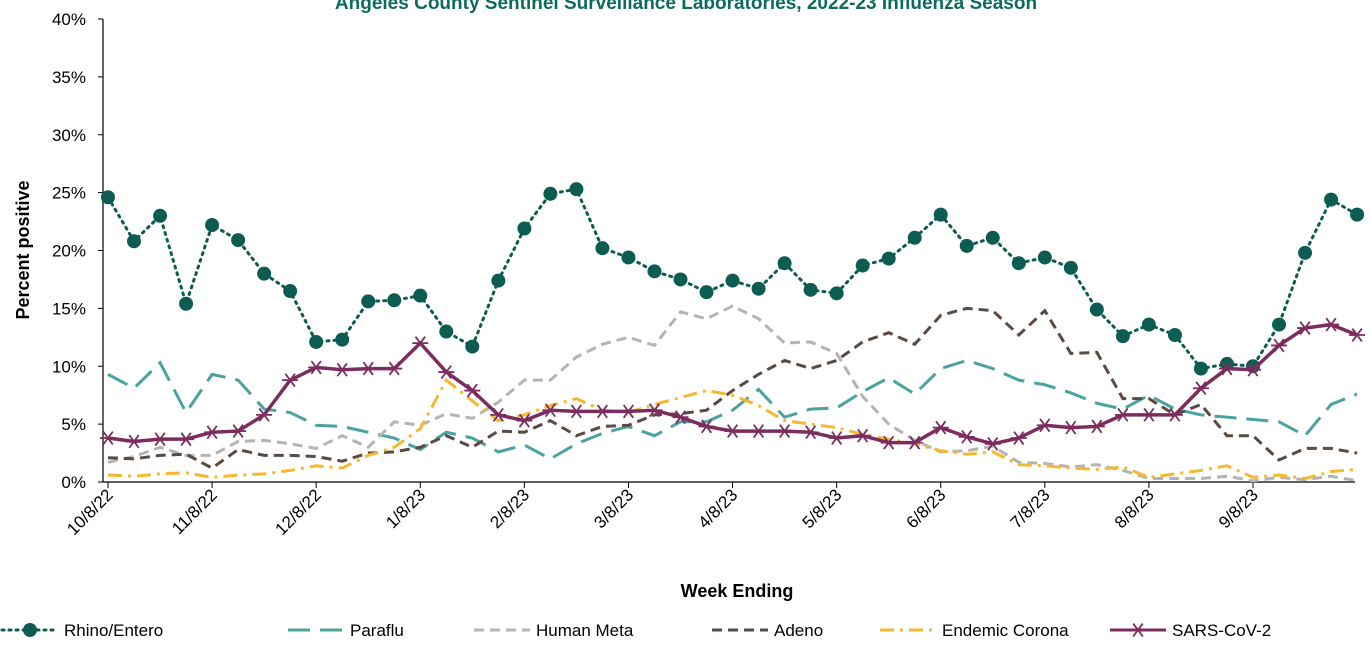 The height and width of the screenshot is (646, 1371). I want to click on x-tick-label: 6/8/23, so click(926, 508).